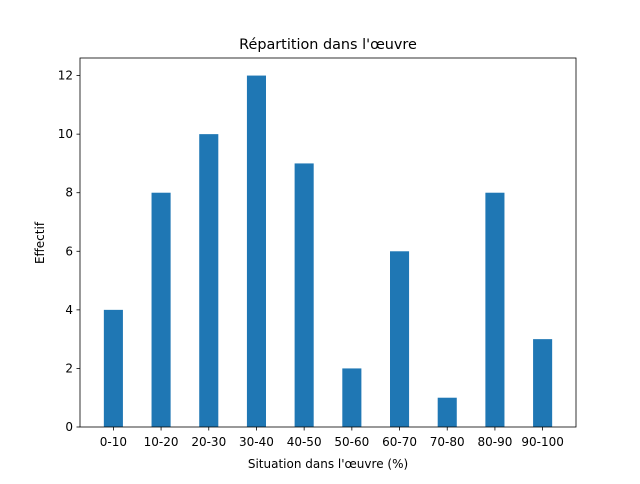 This screenshot has height=484, width=640. What do you see at coordinates (256, 442) in the screenshot?
I see `x-tick-label: 30-40` at bounding box center [256, 442].